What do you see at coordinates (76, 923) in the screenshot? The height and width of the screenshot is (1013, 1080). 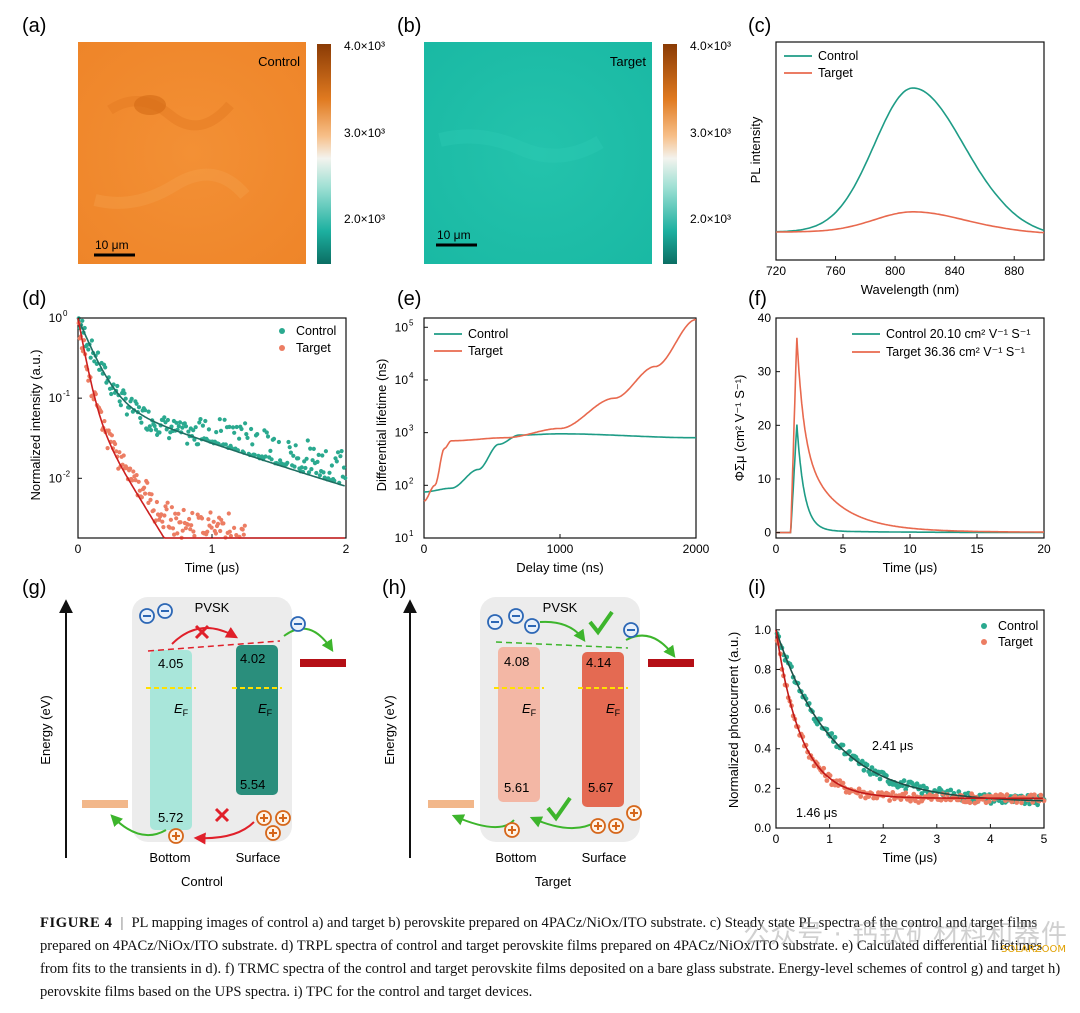 I see `caption-label: FIGURE 4` at bounding box center [76, 923].